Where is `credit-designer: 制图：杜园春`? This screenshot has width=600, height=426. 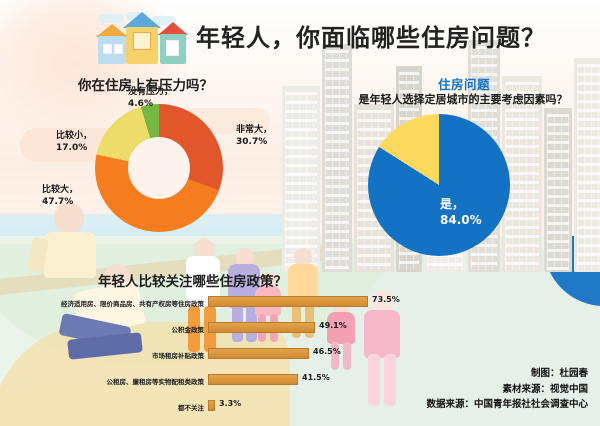
credit-designer: 制图：杜园春 is located at coordinates (559, 374).